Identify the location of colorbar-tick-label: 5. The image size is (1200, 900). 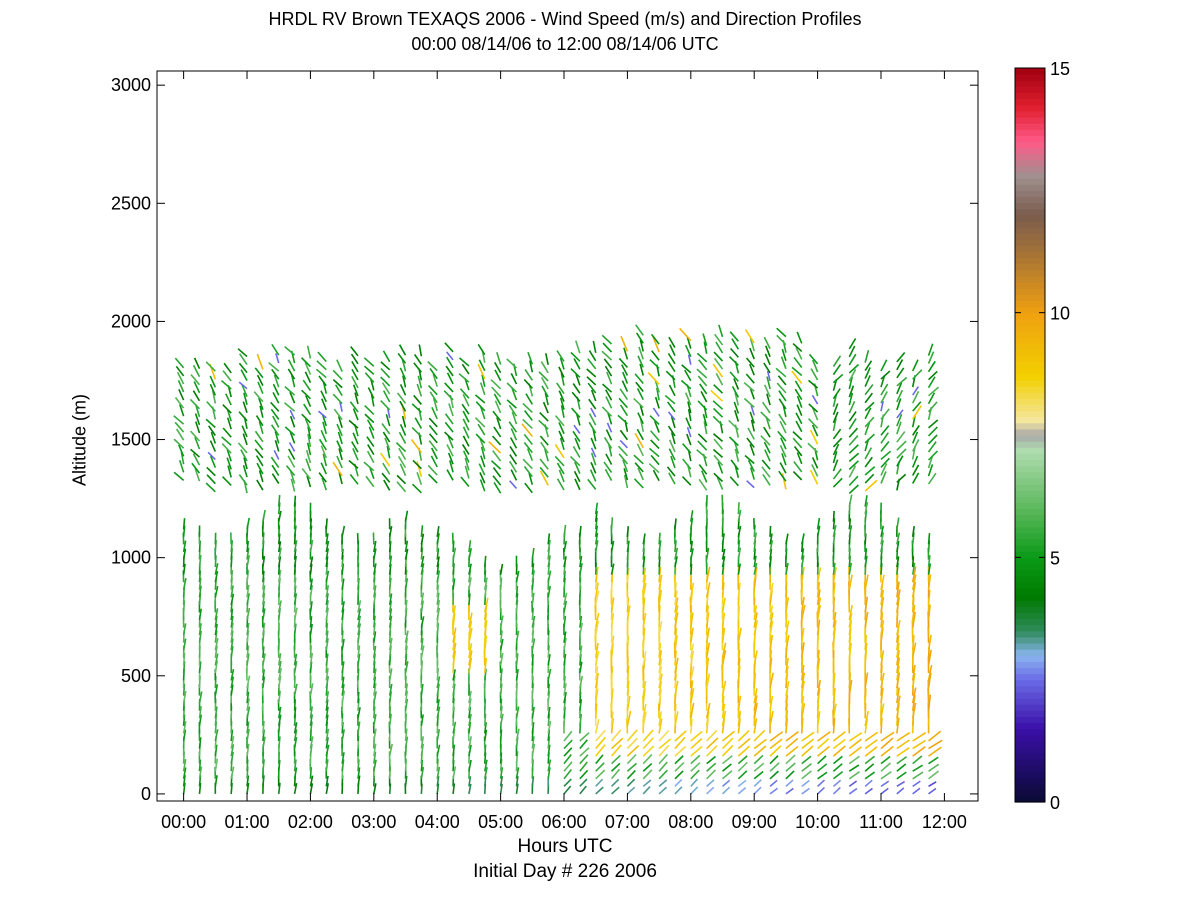
(1055, 558).